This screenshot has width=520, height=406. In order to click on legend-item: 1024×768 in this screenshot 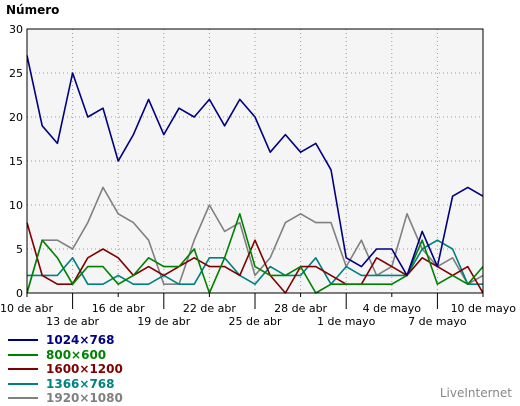, I will do `click(65, 340)`.